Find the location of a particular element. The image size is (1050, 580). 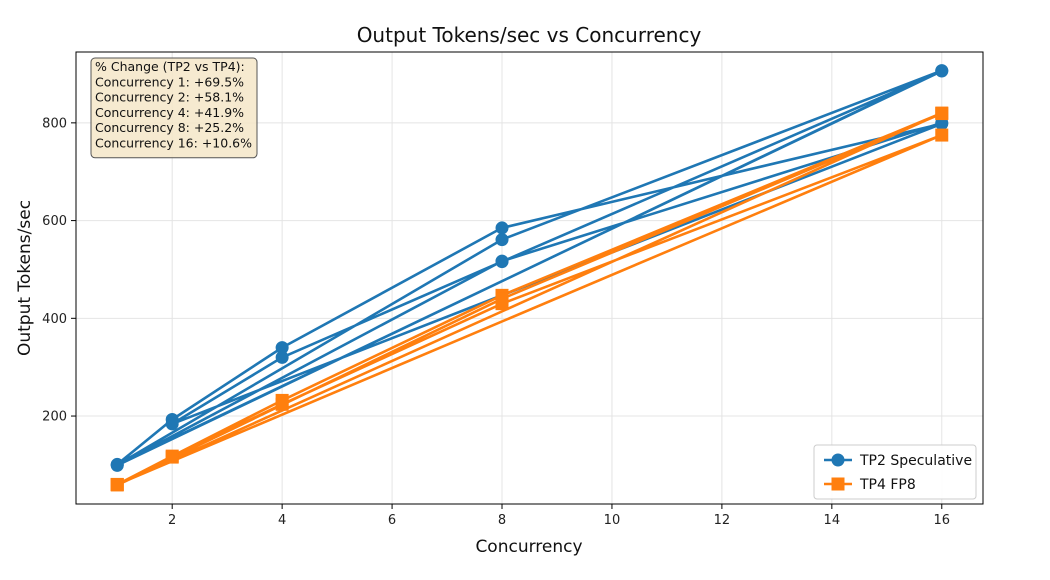

x-tick-label: 6 is located at coordinates (392, 520).